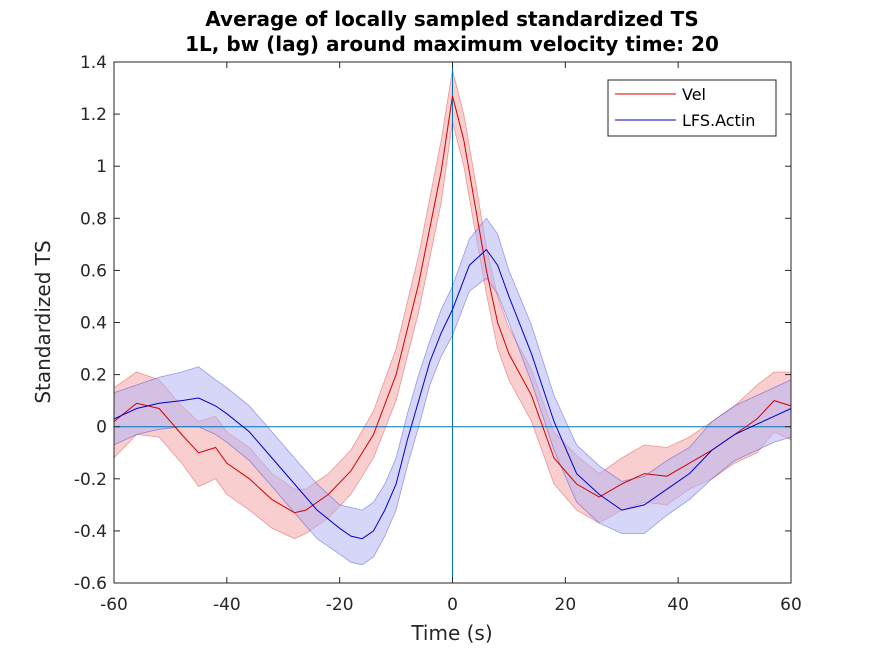 The width and height of the screenshot is (875, 656). I want to click on y-tick-label: 1, so click(101, 167).